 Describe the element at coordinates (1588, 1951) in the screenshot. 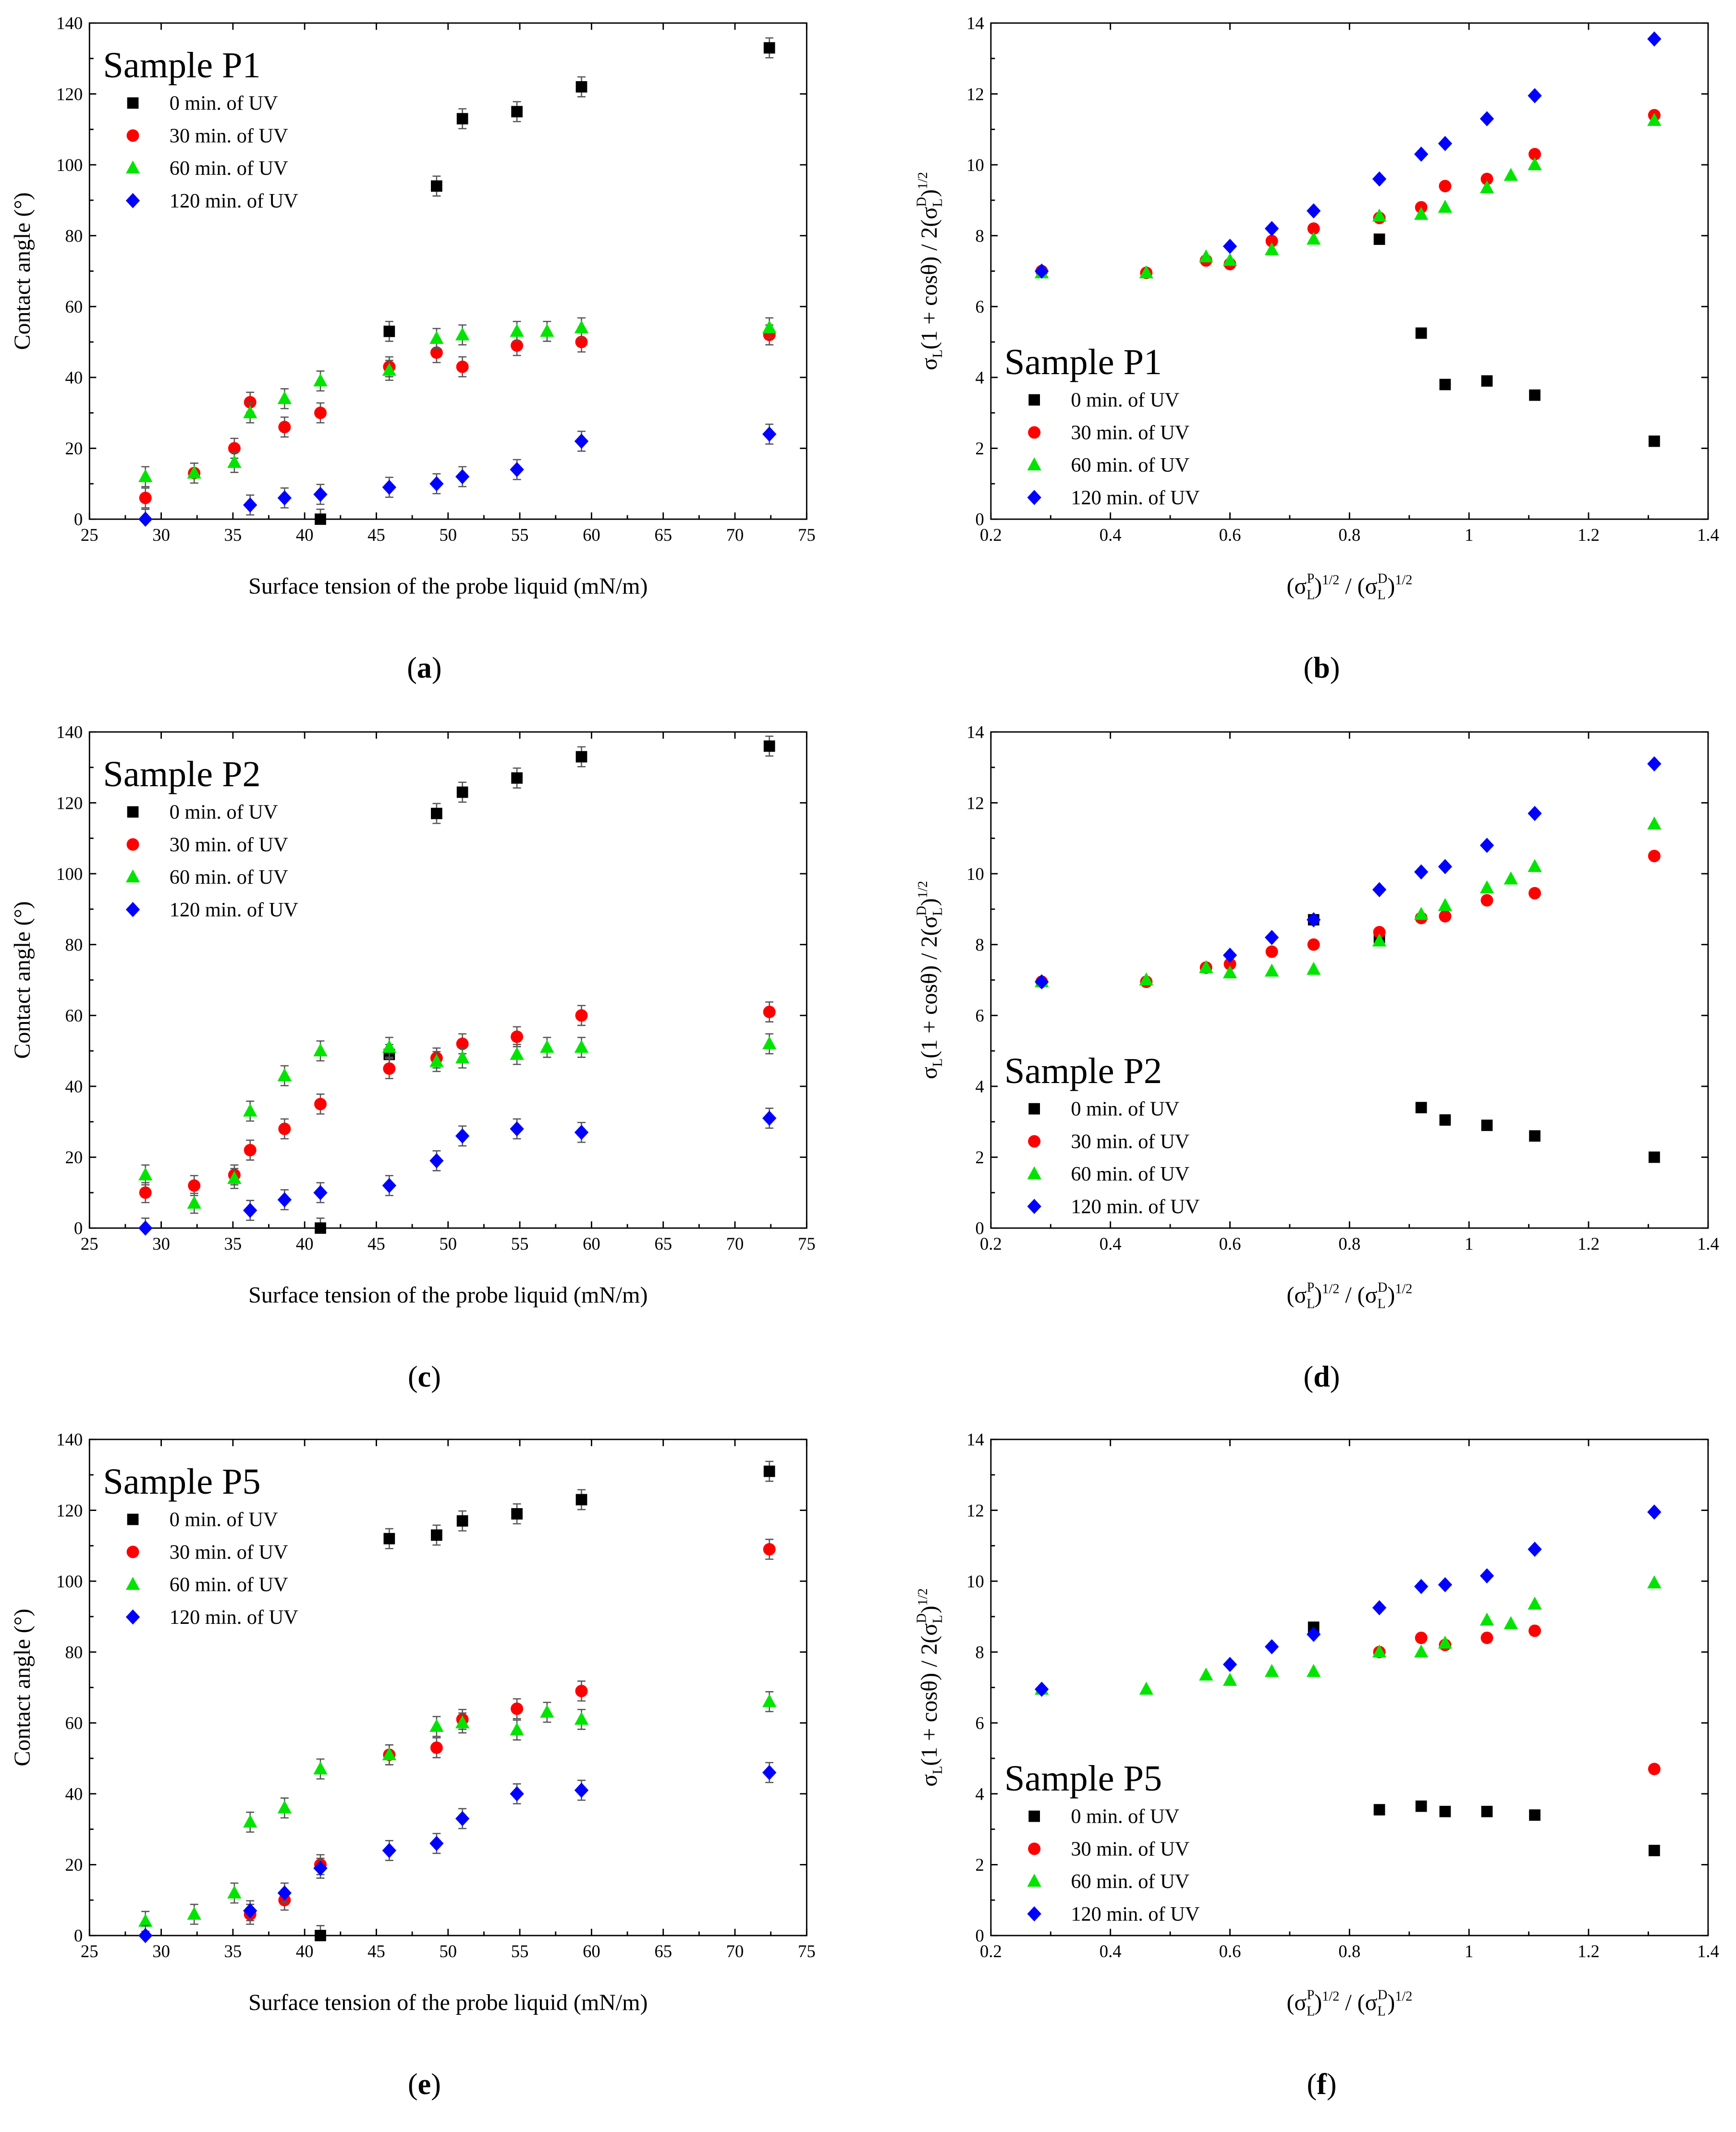

I see `x-tick-label: 1.2` at that location.